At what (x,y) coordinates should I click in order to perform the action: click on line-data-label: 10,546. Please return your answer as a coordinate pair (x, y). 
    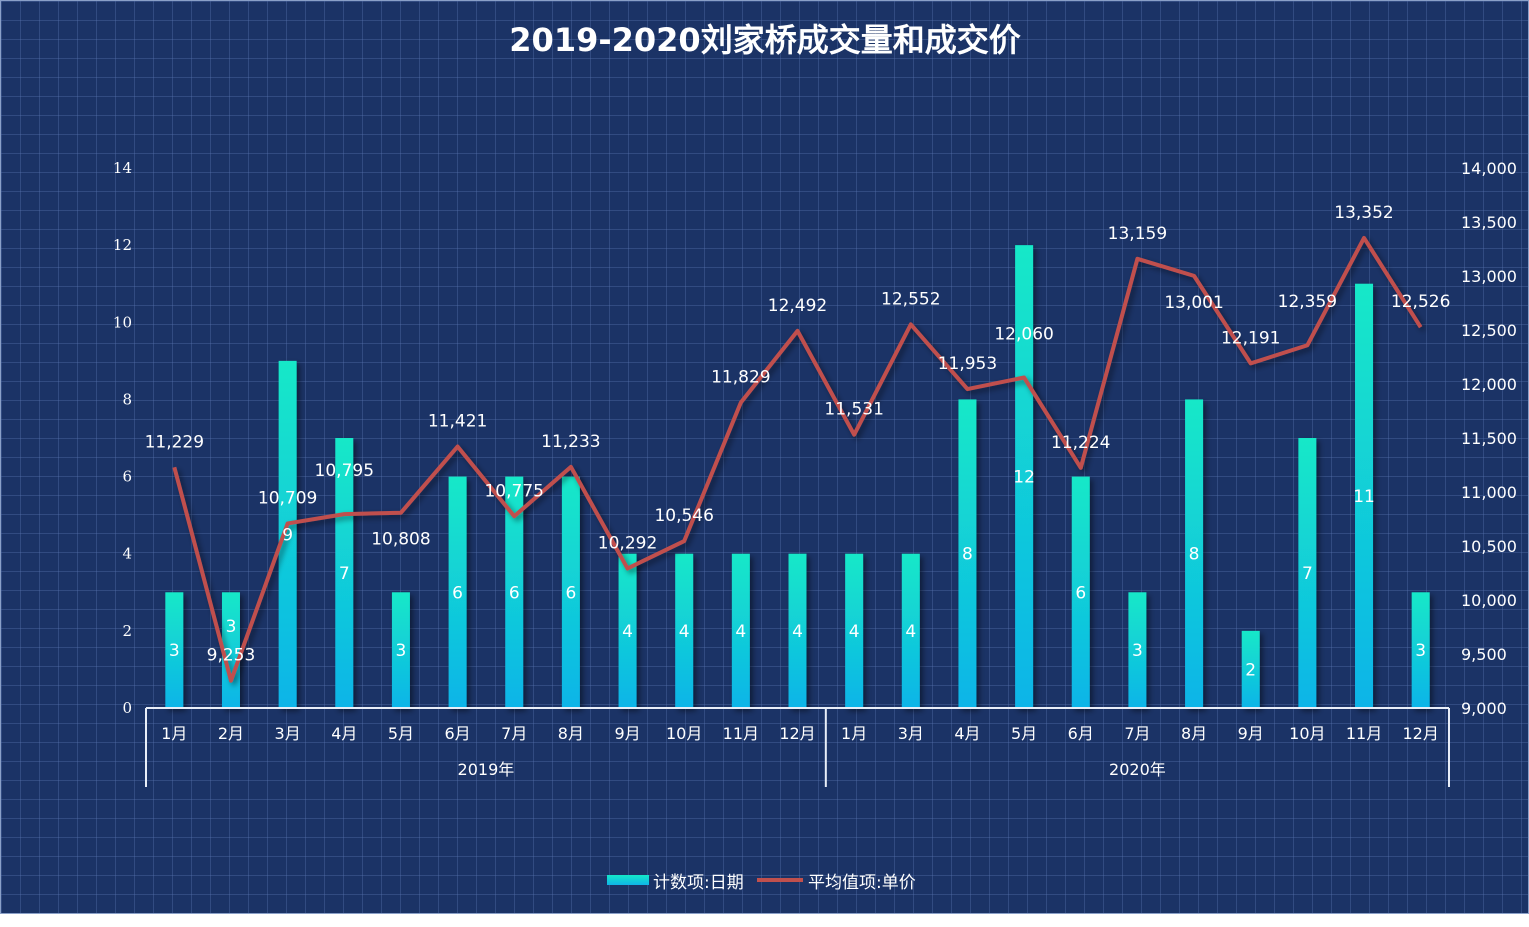
    Looking at the image, I should click on (683, 516).